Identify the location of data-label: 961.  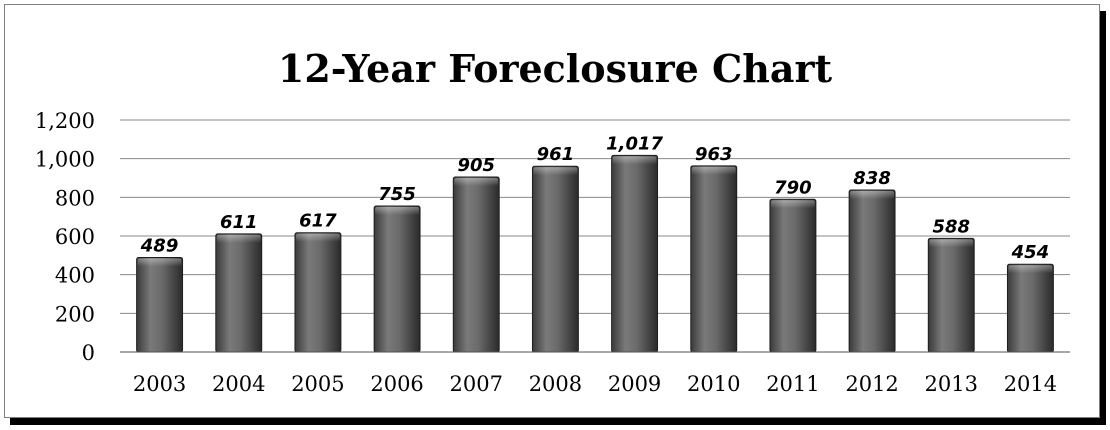
(556, 154).